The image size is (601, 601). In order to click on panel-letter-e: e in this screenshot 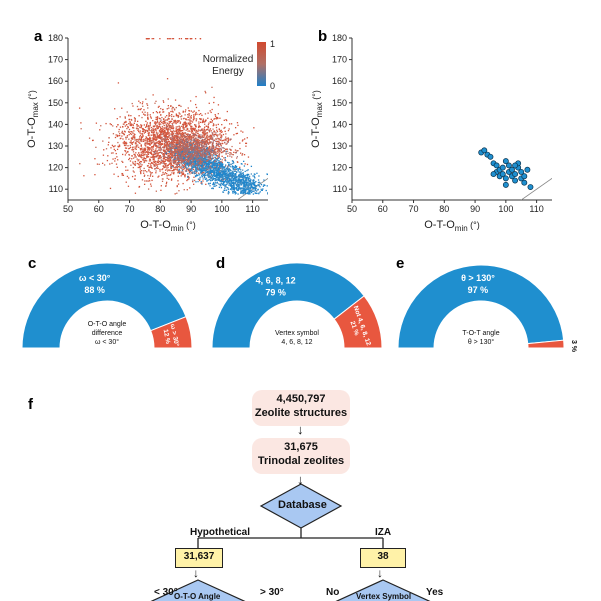, I will do `click(400, 263)`.